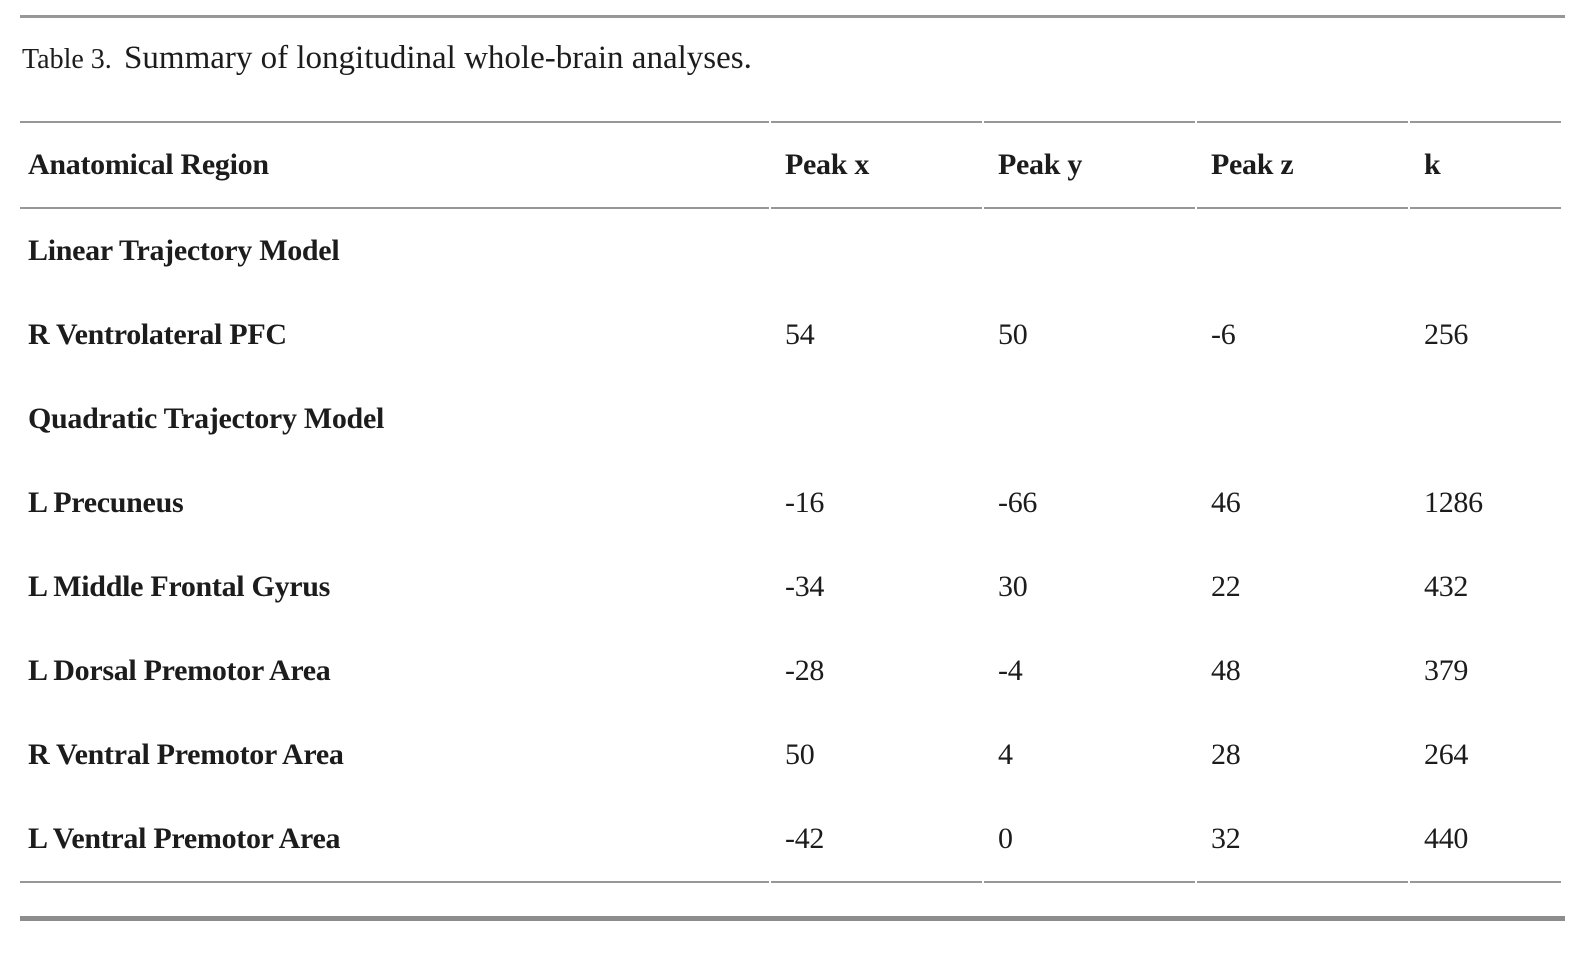 The image size is (1580, 964). What do you see at coordinates (179, 670) in the screenshot?
I see `region-cell: L Dorsal Premotor Area` at bounding box center [179, 670].